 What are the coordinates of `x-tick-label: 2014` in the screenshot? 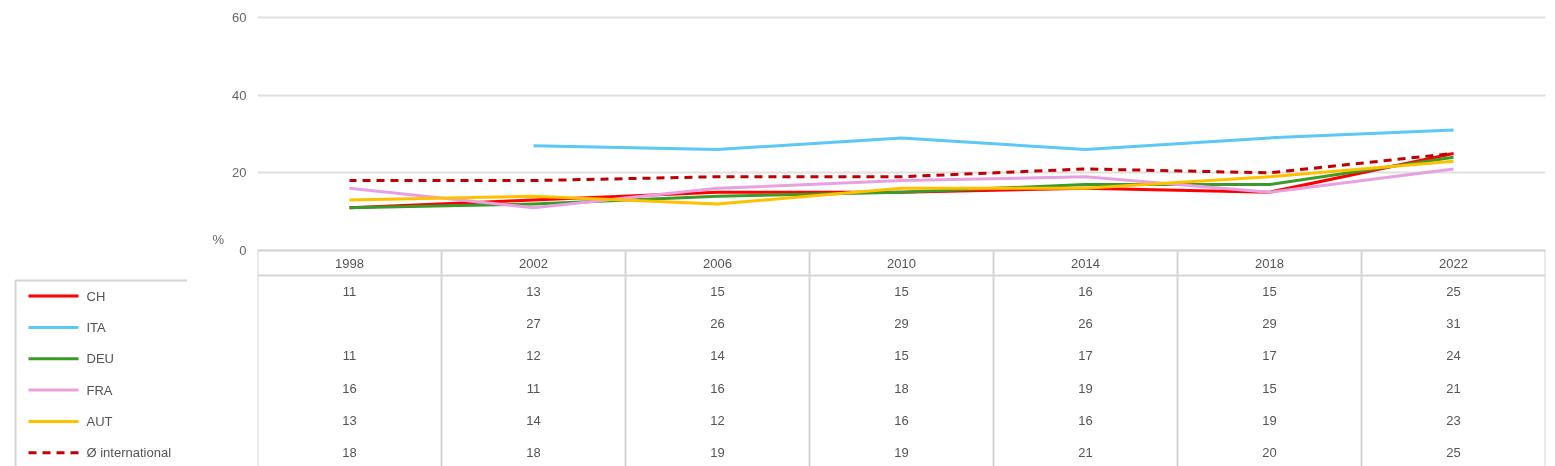 It's located at (1085, 263).